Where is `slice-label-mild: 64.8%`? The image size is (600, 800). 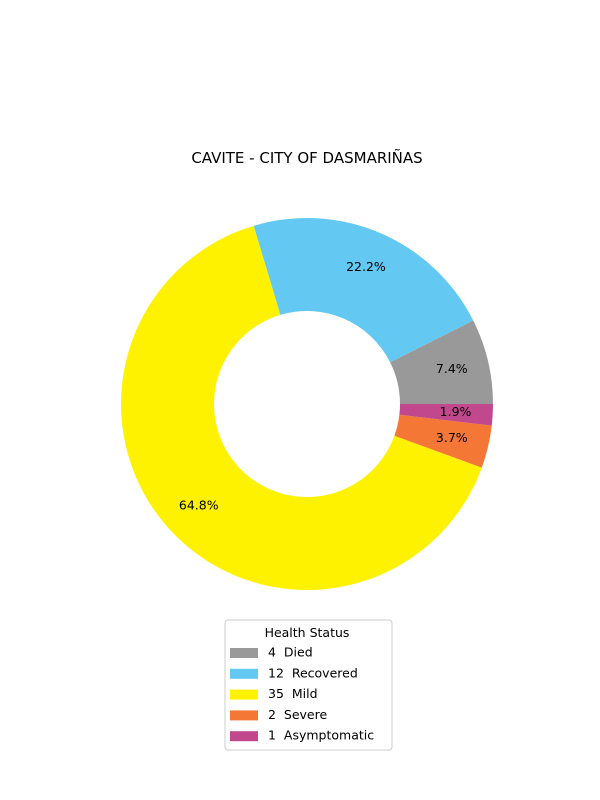 slice-label-mild: 64.8% is located at coordinates (199, 505).